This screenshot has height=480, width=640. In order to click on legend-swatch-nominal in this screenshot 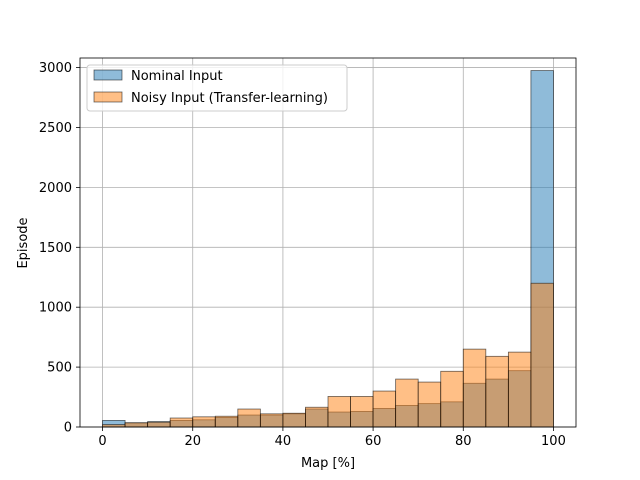, I will do `click(108, 75)`.